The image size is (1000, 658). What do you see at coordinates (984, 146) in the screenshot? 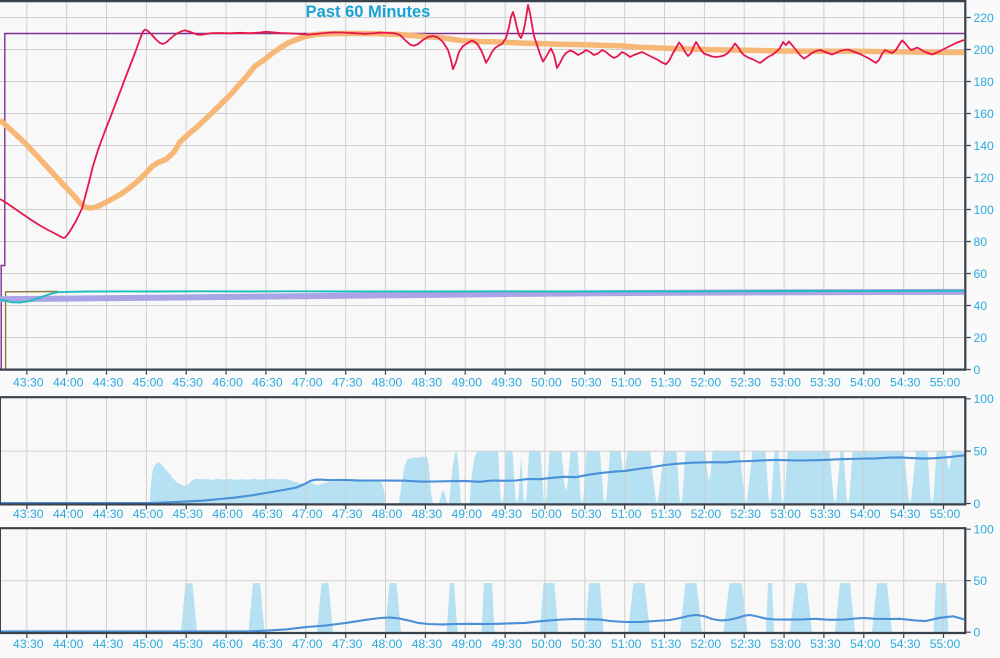
I see `svg-text: 140` at bounding box center [984, 146].